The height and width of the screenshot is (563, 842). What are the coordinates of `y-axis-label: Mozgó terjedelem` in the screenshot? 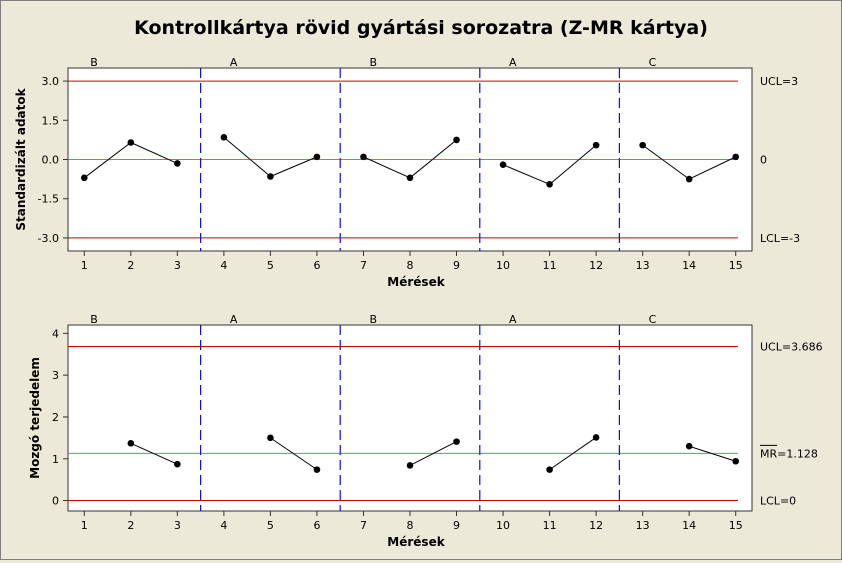 It's located at (35, 418).